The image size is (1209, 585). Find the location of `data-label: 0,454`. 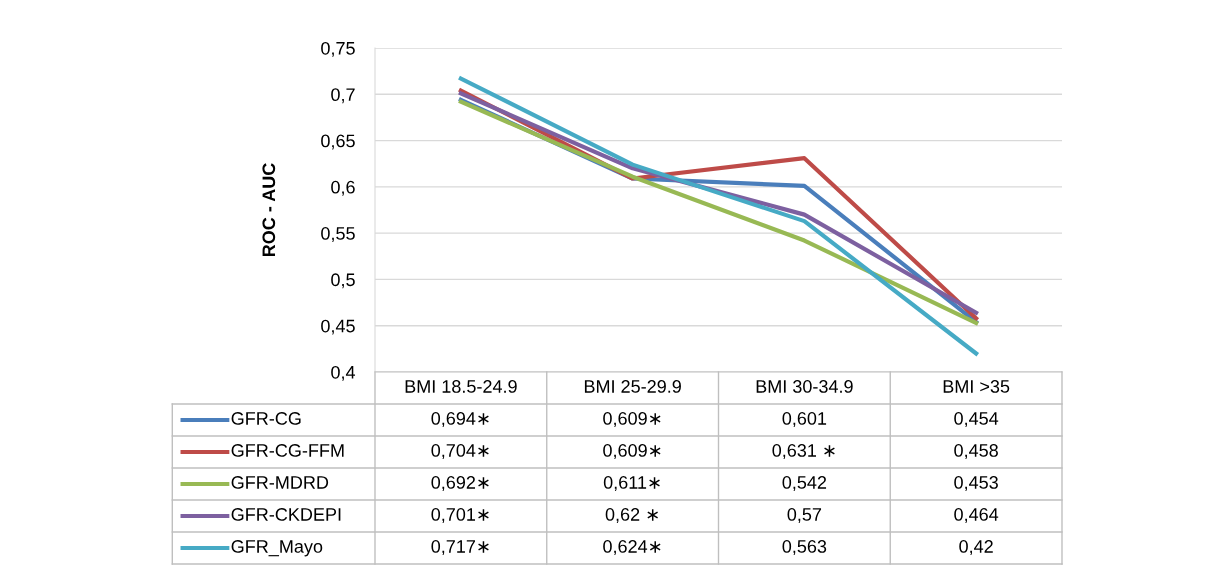

data-label: 0,454 is located at coordinates (976, 419).